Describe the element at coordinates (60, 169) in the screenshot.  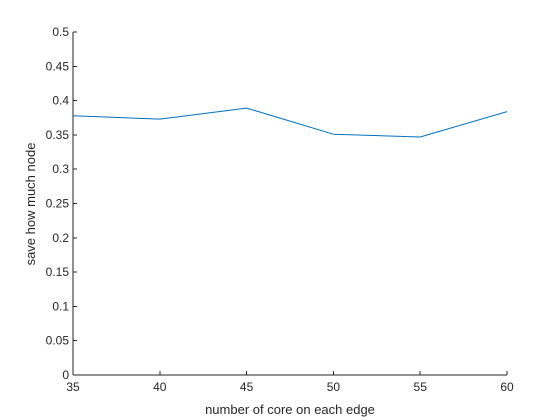
I see `y-tick-label: 0.3` at that location.